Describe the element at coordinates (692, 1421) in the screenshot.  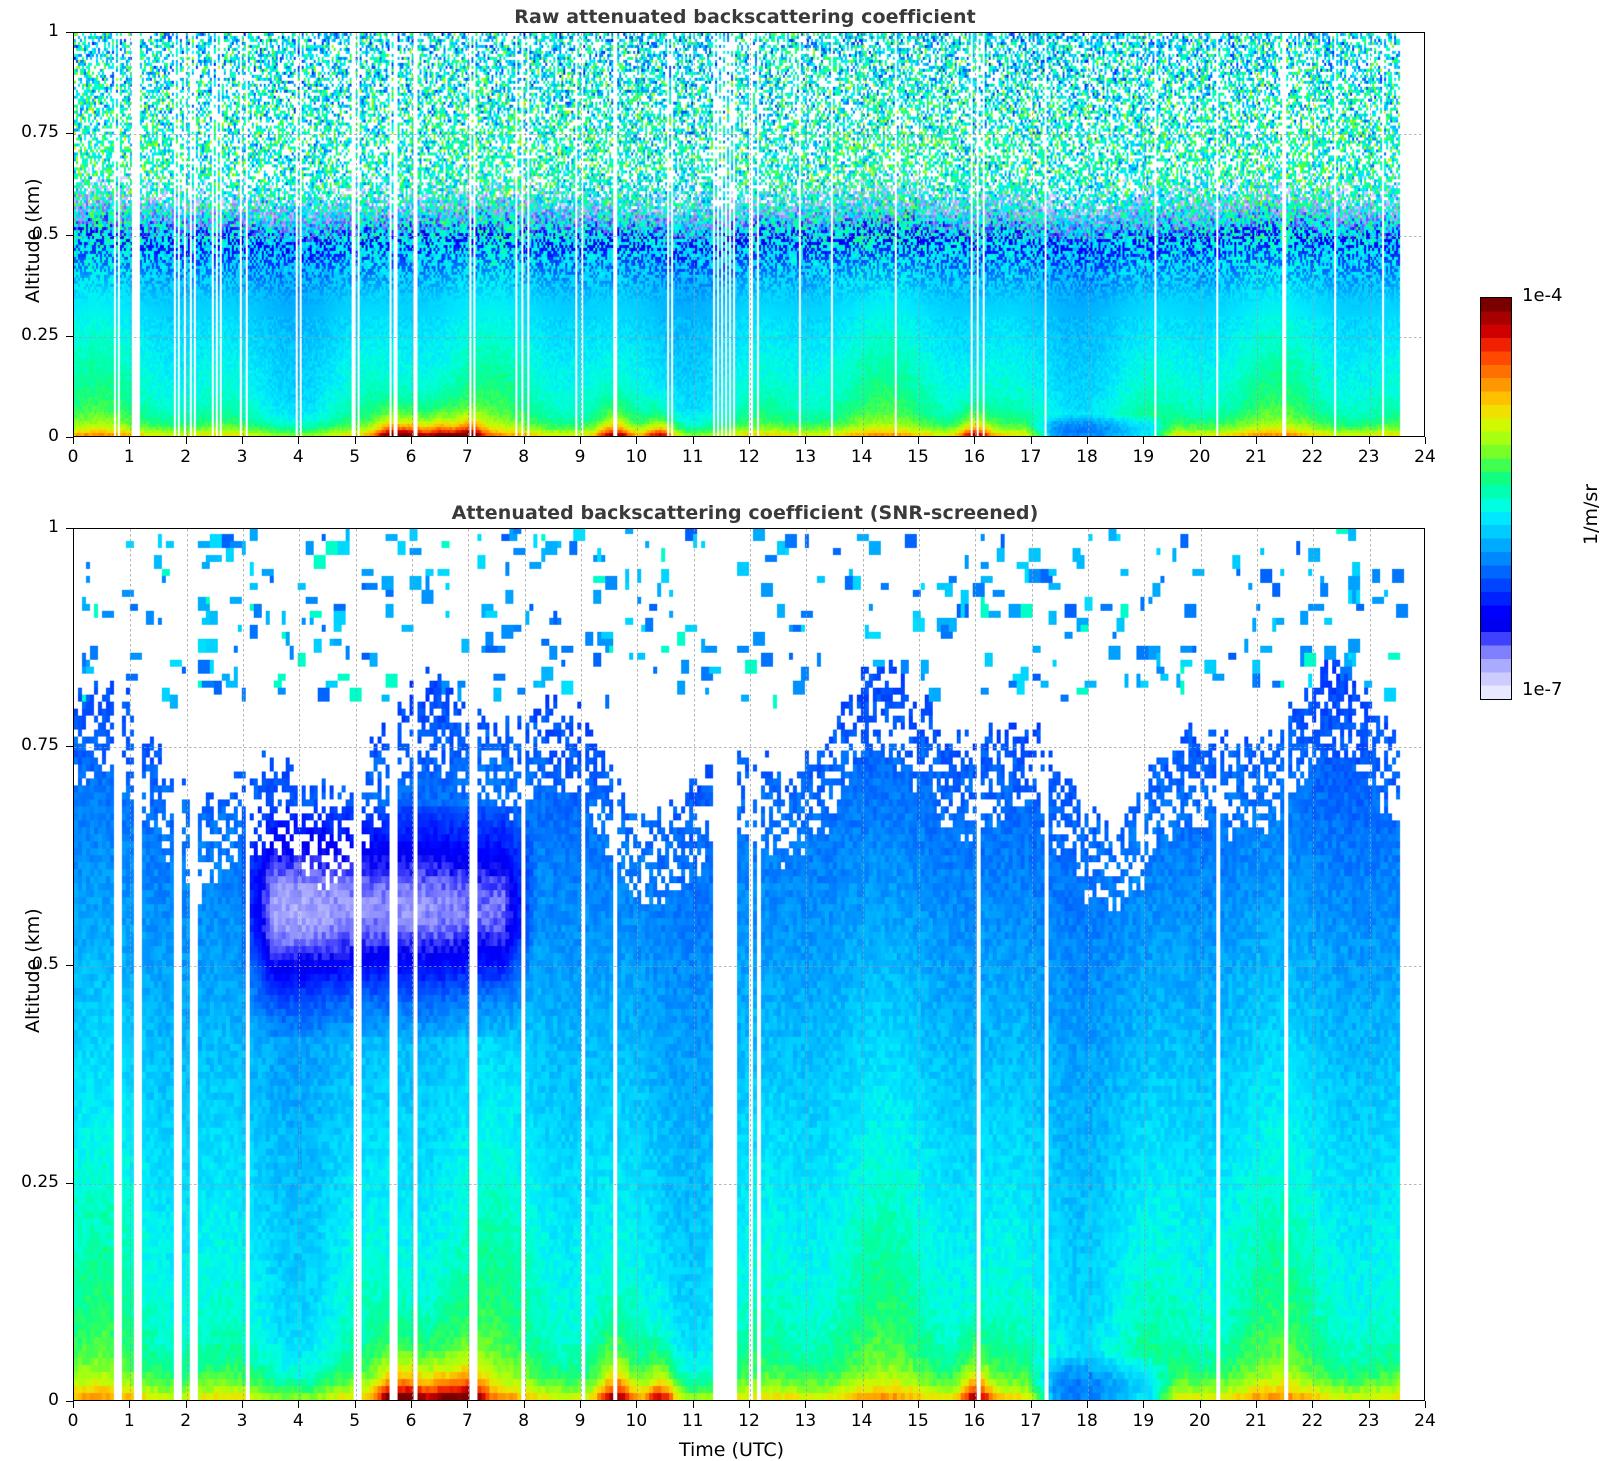
I see `x-axis-tick-label: 11` at that location.